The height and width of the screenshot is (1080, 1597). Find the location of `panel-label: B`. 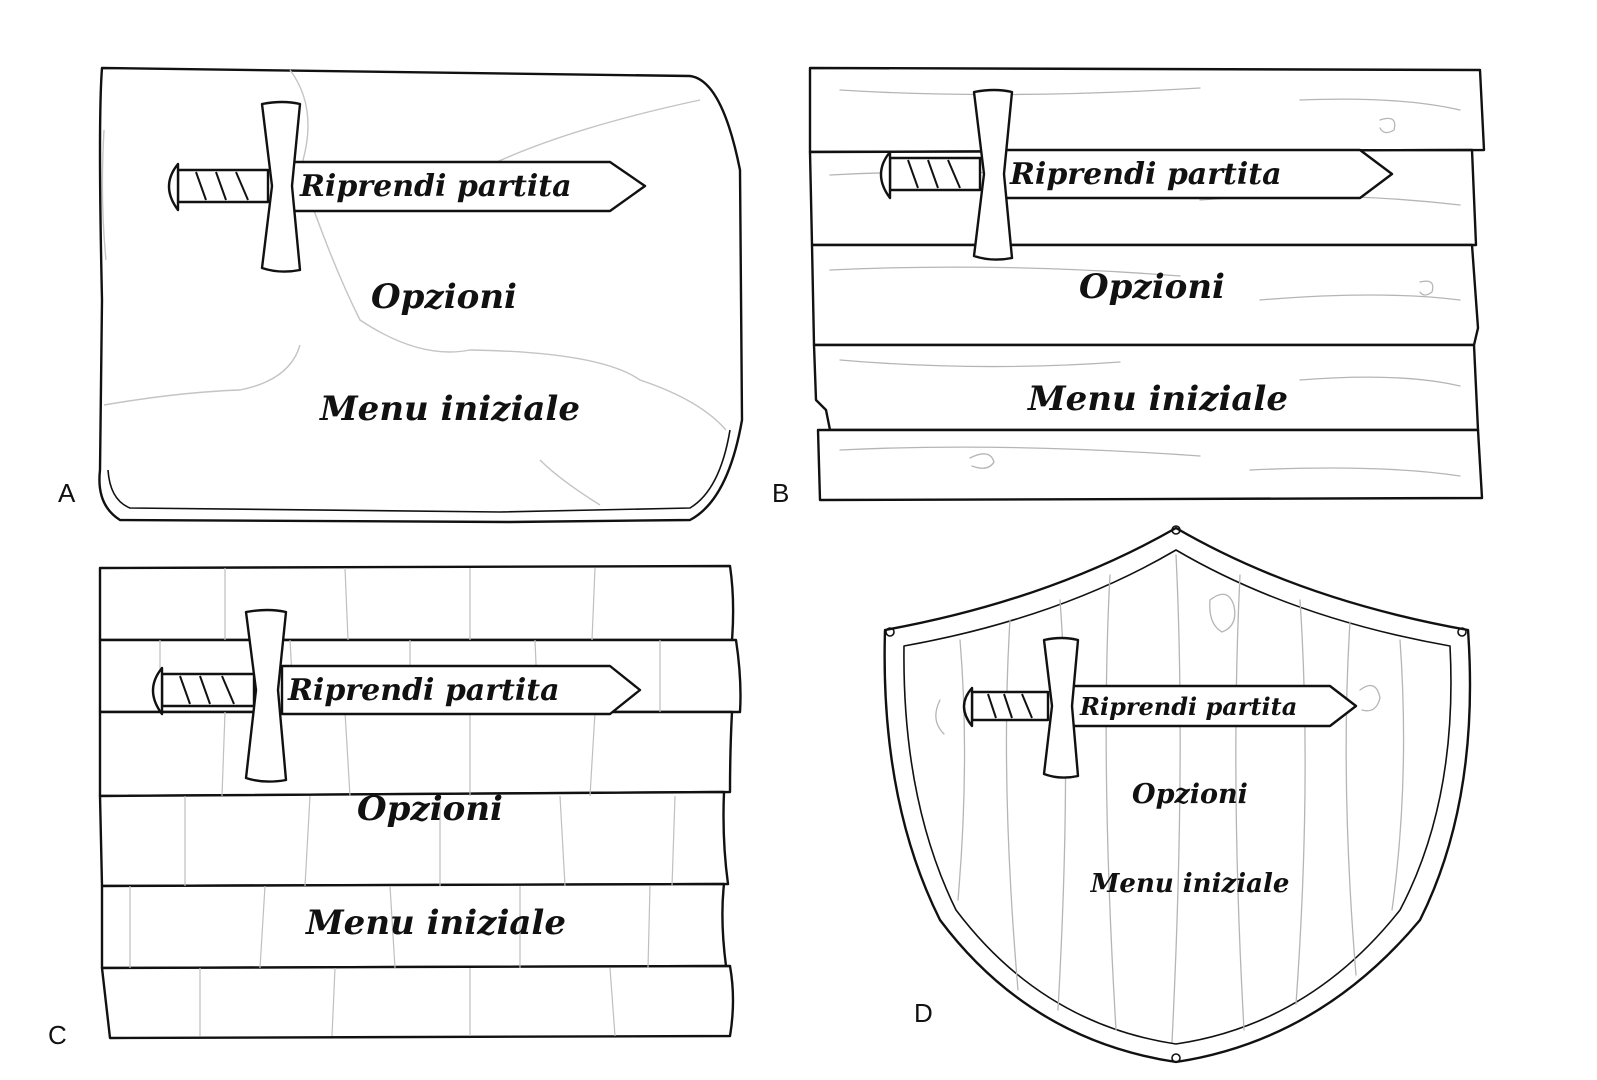

panel-label: B is located at coordinates (780, 493).